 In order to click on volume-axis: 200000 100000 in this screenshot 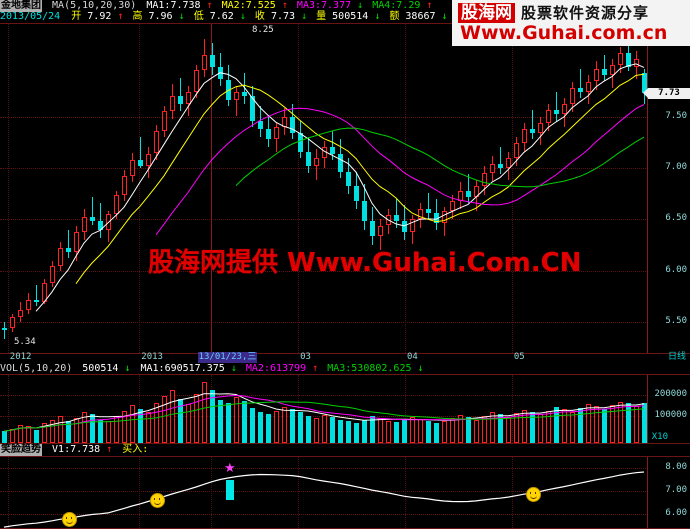, I will do `click(668, 409)`.